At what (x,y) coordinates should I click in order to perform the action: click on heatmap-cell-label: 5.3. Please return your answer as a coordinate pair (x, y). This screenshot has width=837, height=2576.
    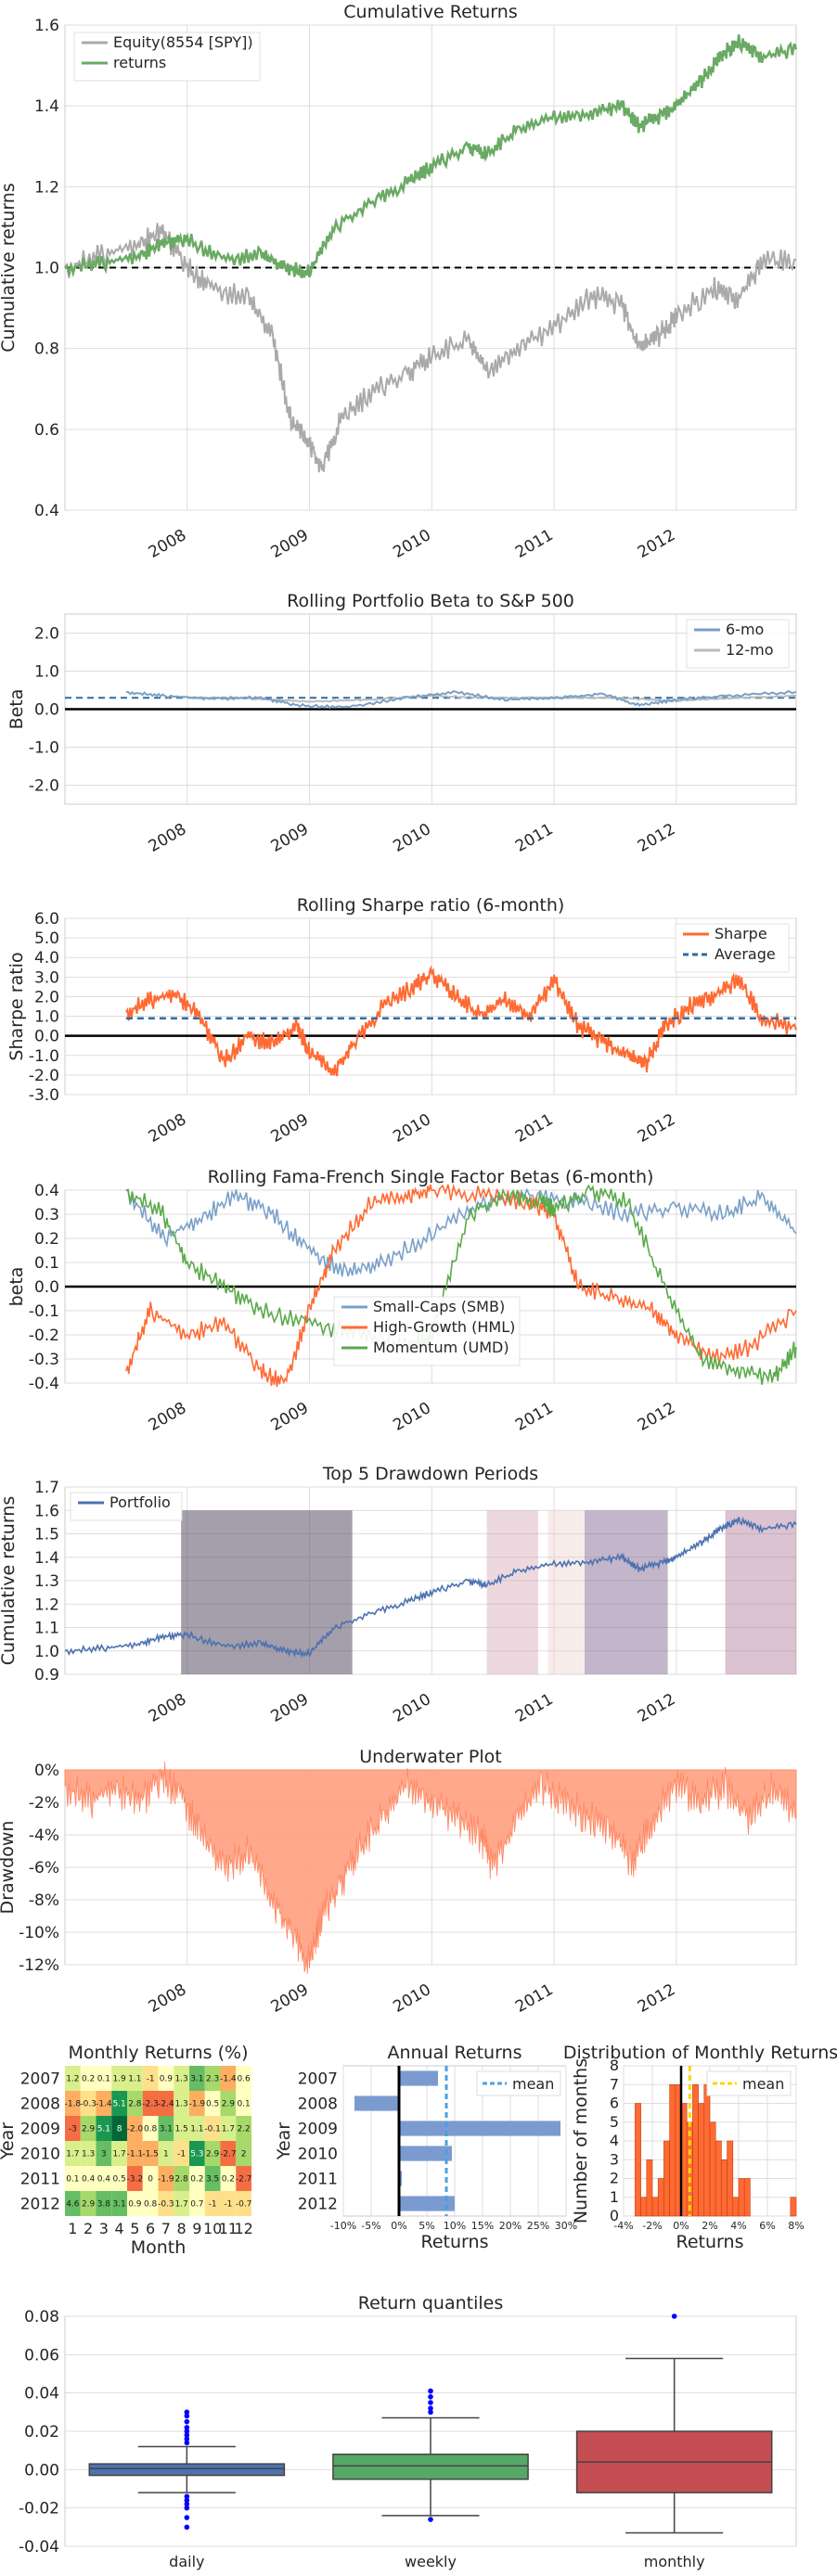
    Looking at the image, I should click on (196, 2154).